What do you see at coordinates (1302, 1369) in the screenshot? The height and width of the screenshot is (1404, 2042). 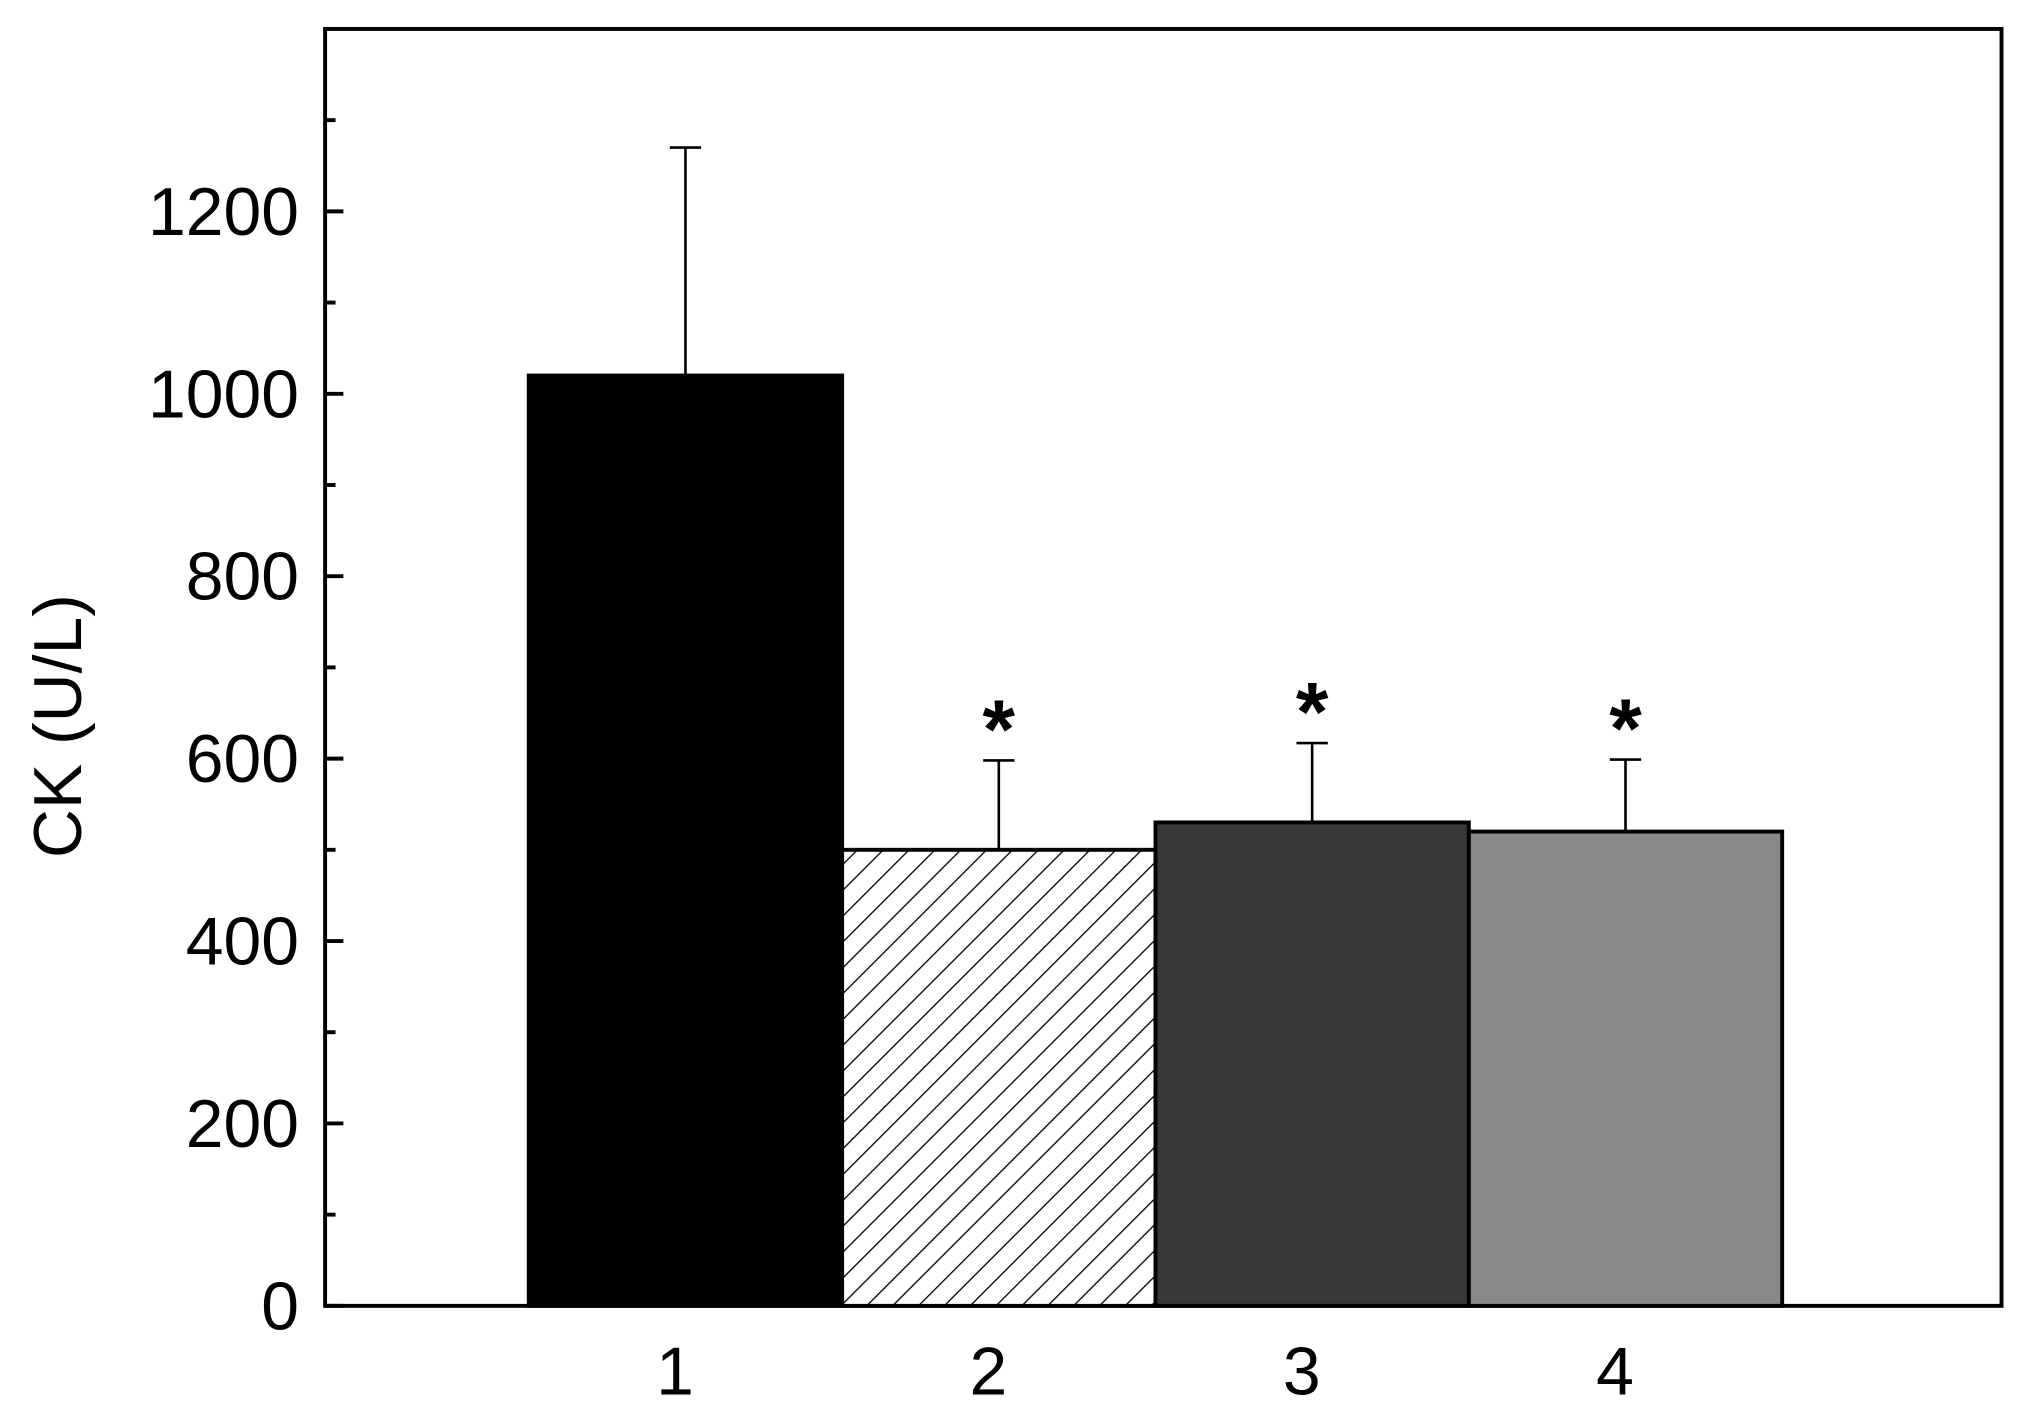 I see `x-tick-label: 3` at bounding box center [1302, 1369].